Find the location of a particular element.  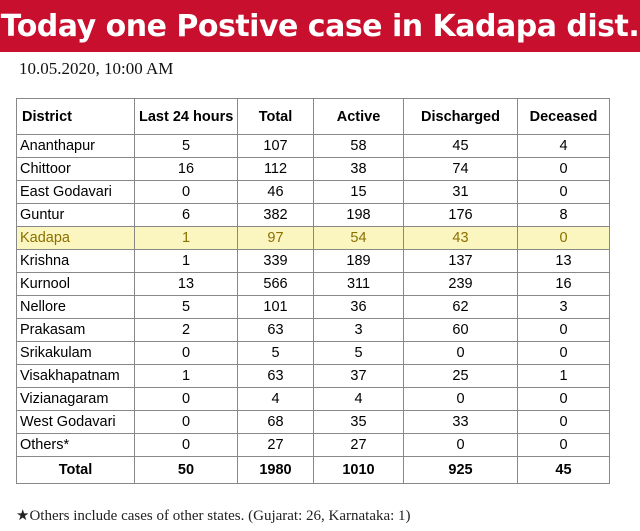

cell-discharged: 176 is located at coordinates (460, 215).